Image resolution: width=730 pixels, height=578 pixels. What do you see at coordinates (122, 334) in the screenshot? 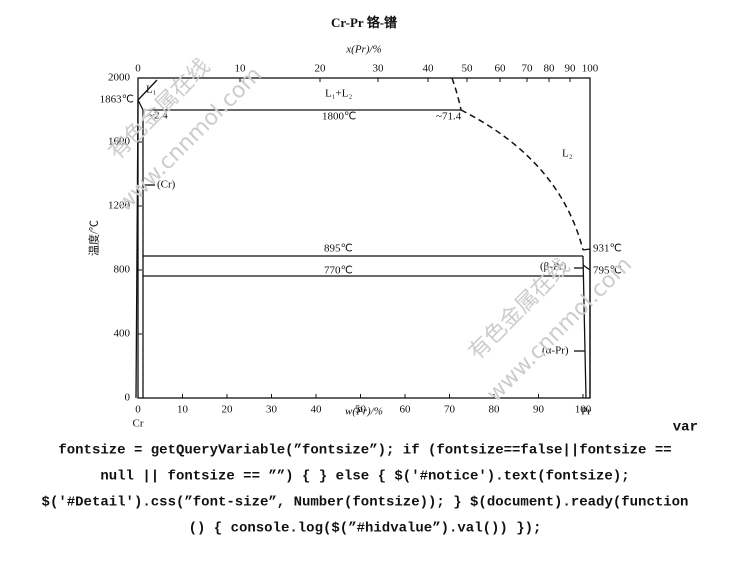
I see `left-tick-label: 400` at bounding box center [122, 334].